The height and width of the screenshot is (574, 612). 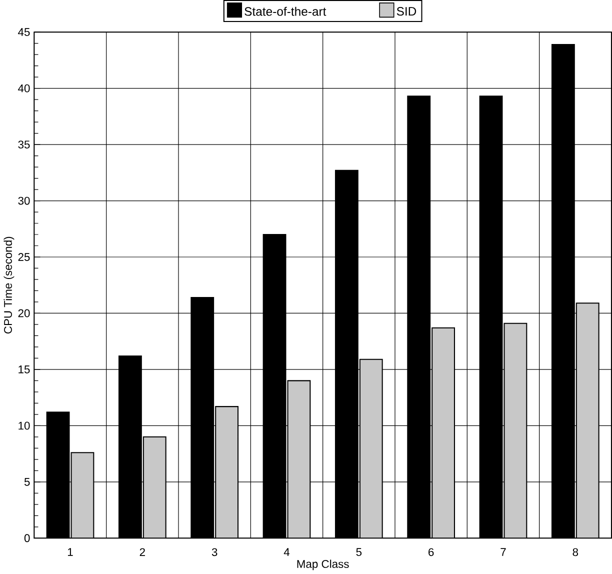 I want to click on legend-label: State-of-the-art, so click(x=285, y=11).